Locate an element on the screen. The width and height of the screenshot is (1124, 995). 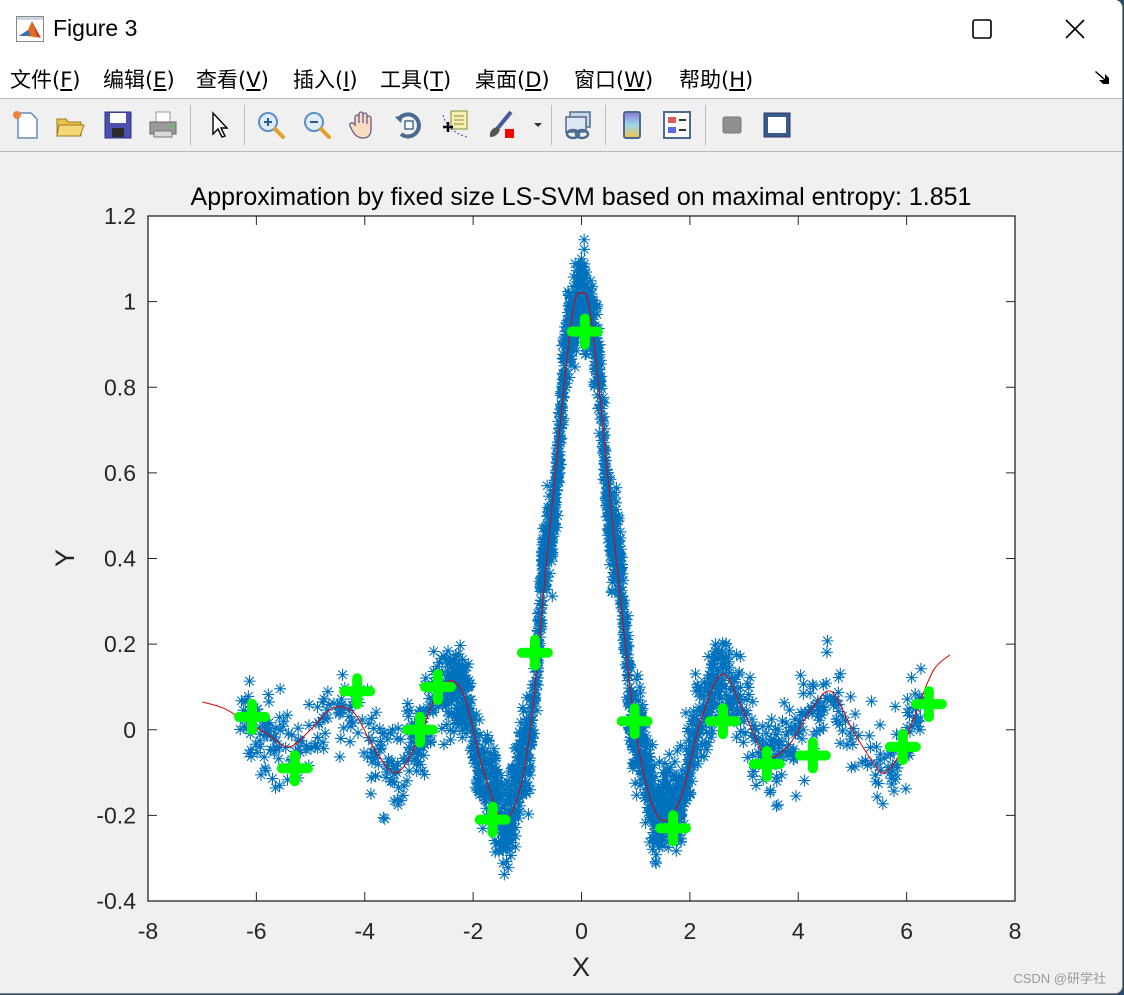
rotate-3d-icon is located at coordinates (408, 125).